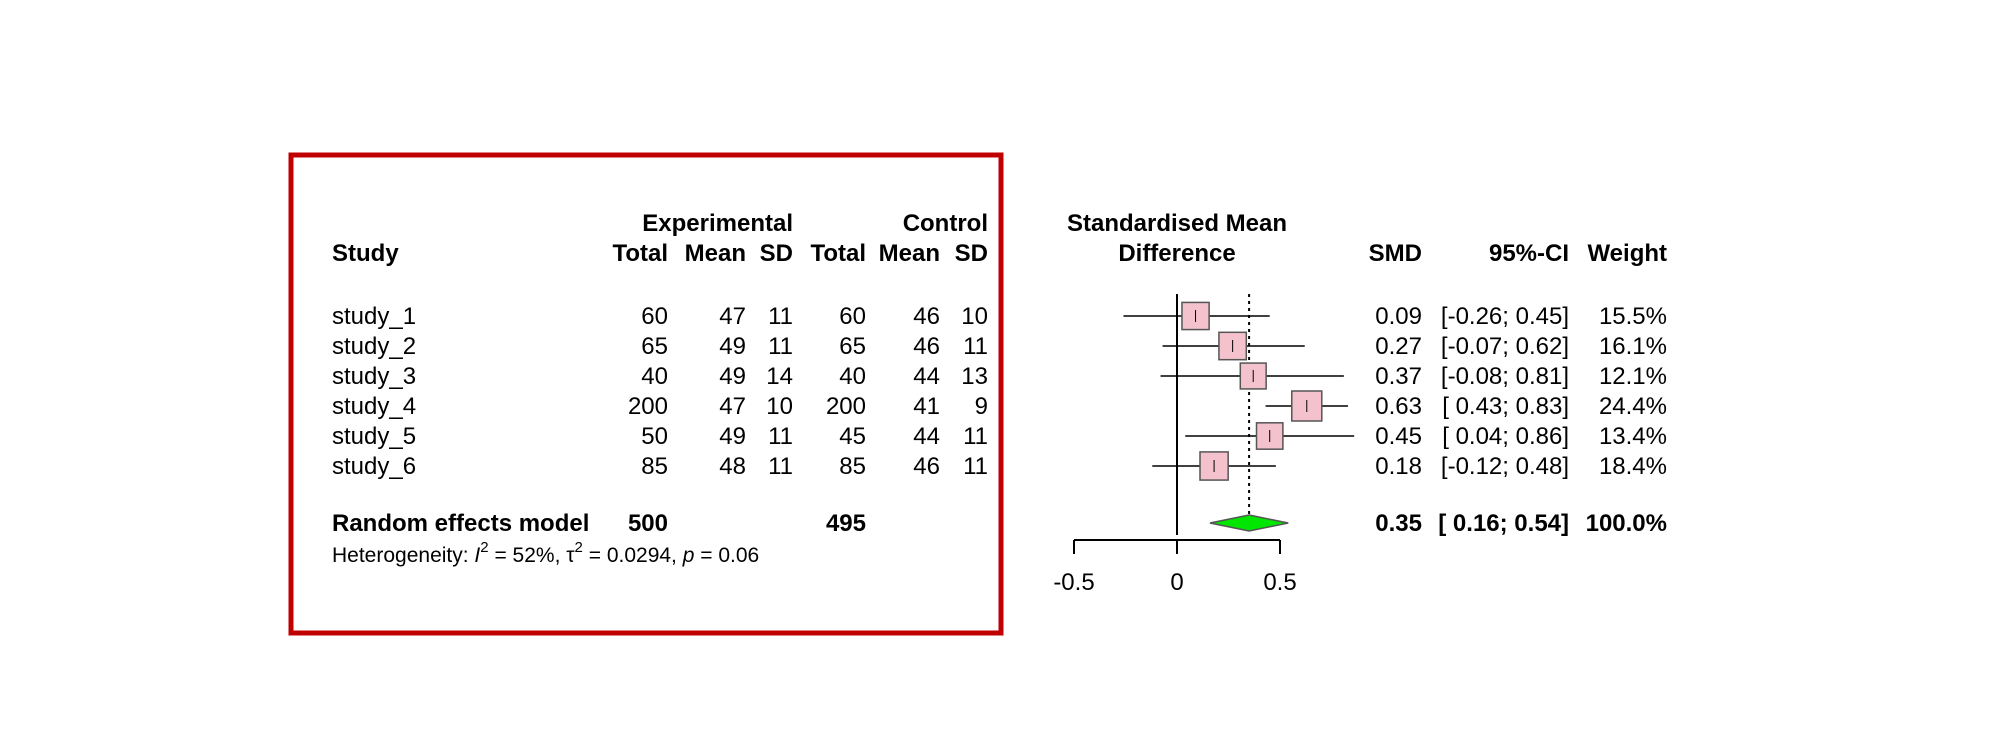 This screenshot has height=749, width=2000. I want to click on het-p-symbol: p, so click(688, 555).